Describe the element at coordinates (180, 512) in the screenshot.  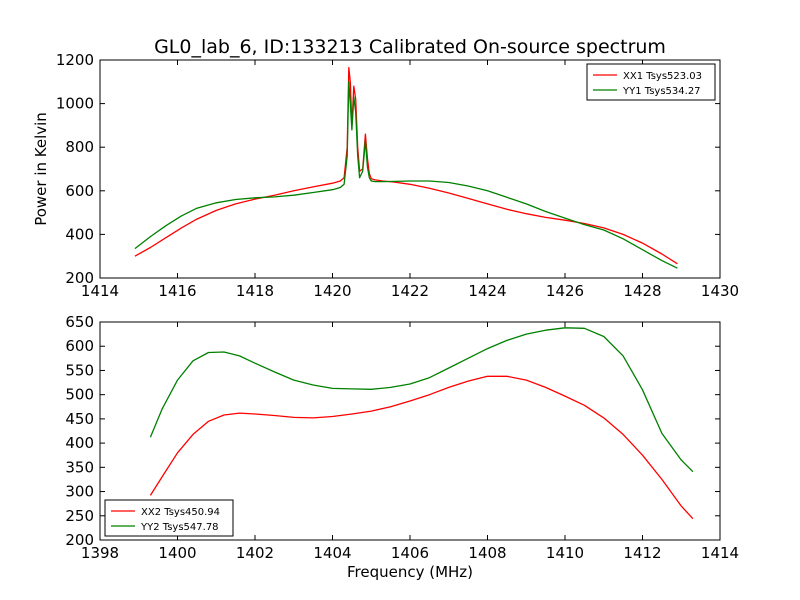
I see `legend-label: XX2 Tsys450.94` at that location.